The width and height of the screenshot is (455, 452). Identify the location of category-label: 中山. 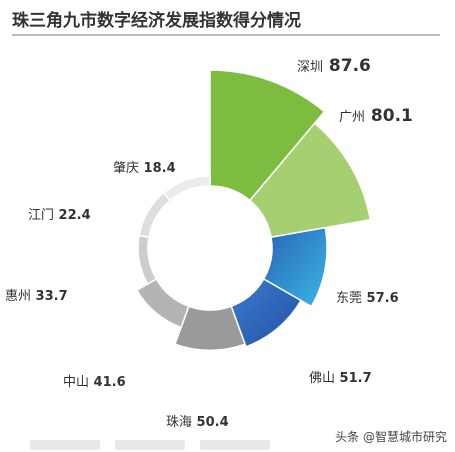
(76, 382).